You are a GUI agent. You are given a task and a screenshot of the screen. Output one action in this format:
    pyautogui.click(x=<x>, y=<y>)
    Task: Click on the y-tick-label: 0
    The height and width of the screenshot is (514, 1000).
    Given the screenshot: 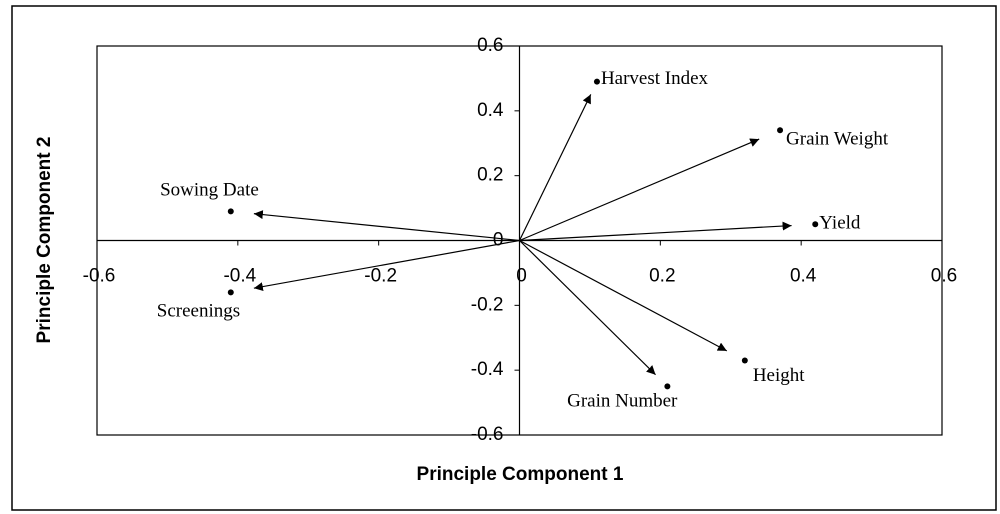 What is the action you would take?
    pyautogui.click(x=498, y=240)
    